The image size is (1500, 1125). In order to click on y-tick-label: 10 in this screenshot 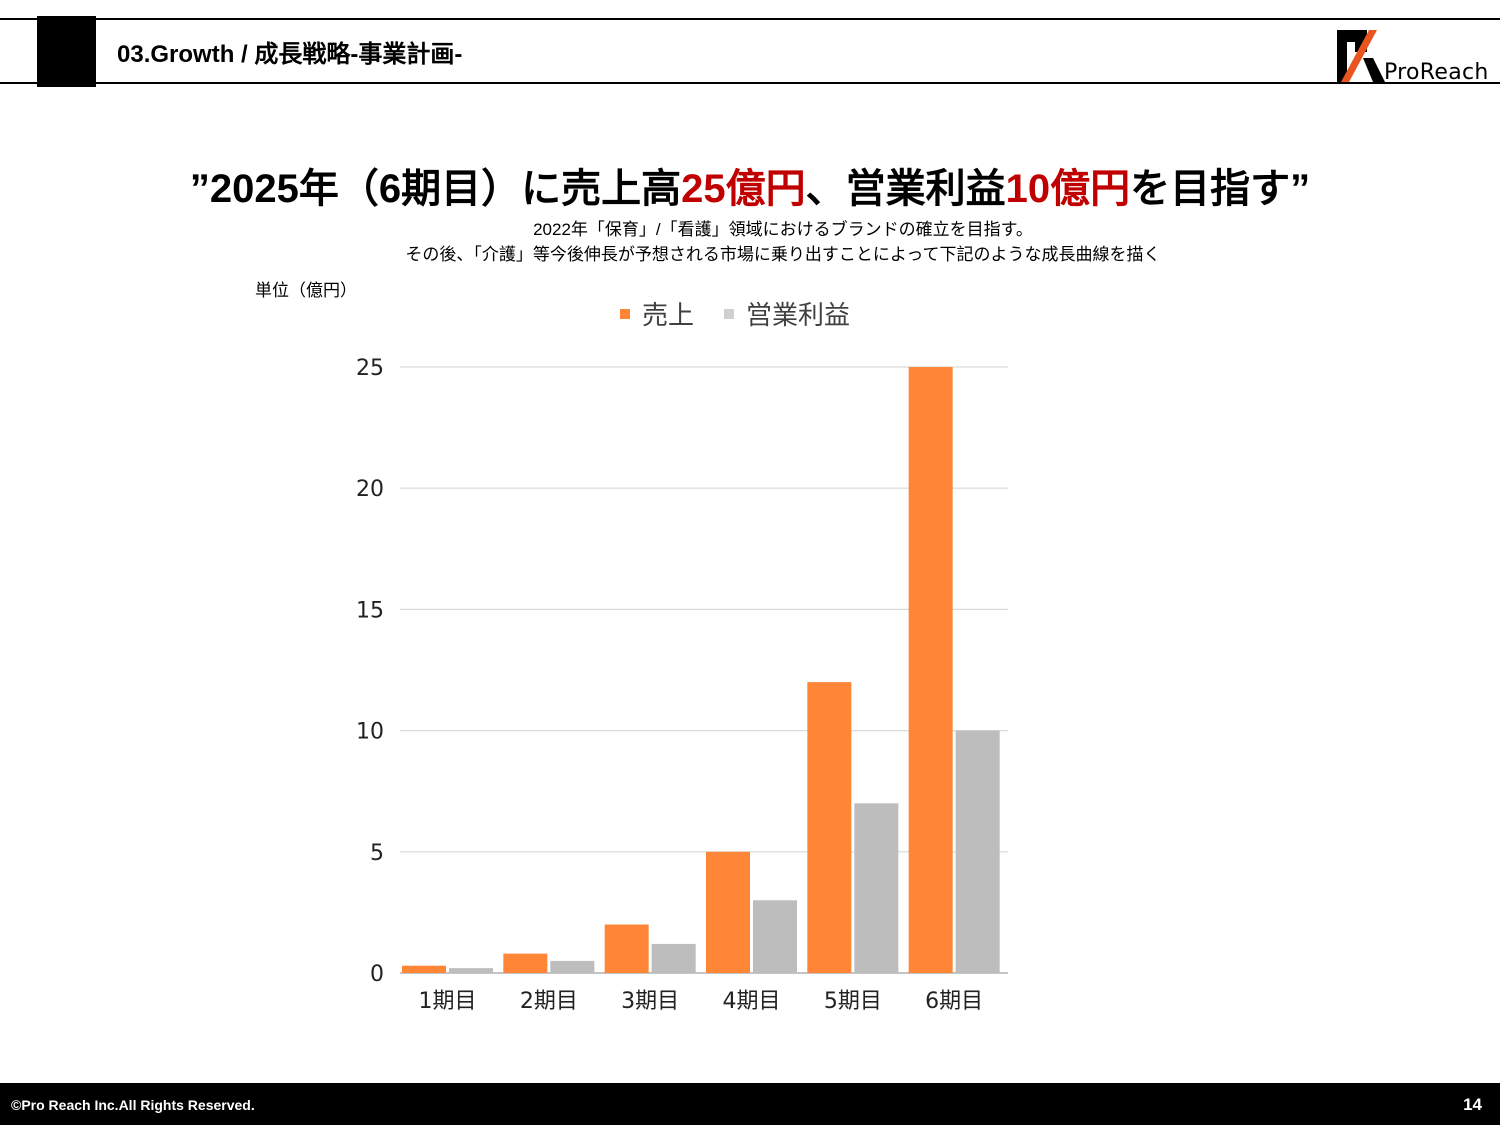, I will do `click(370, 732)`.